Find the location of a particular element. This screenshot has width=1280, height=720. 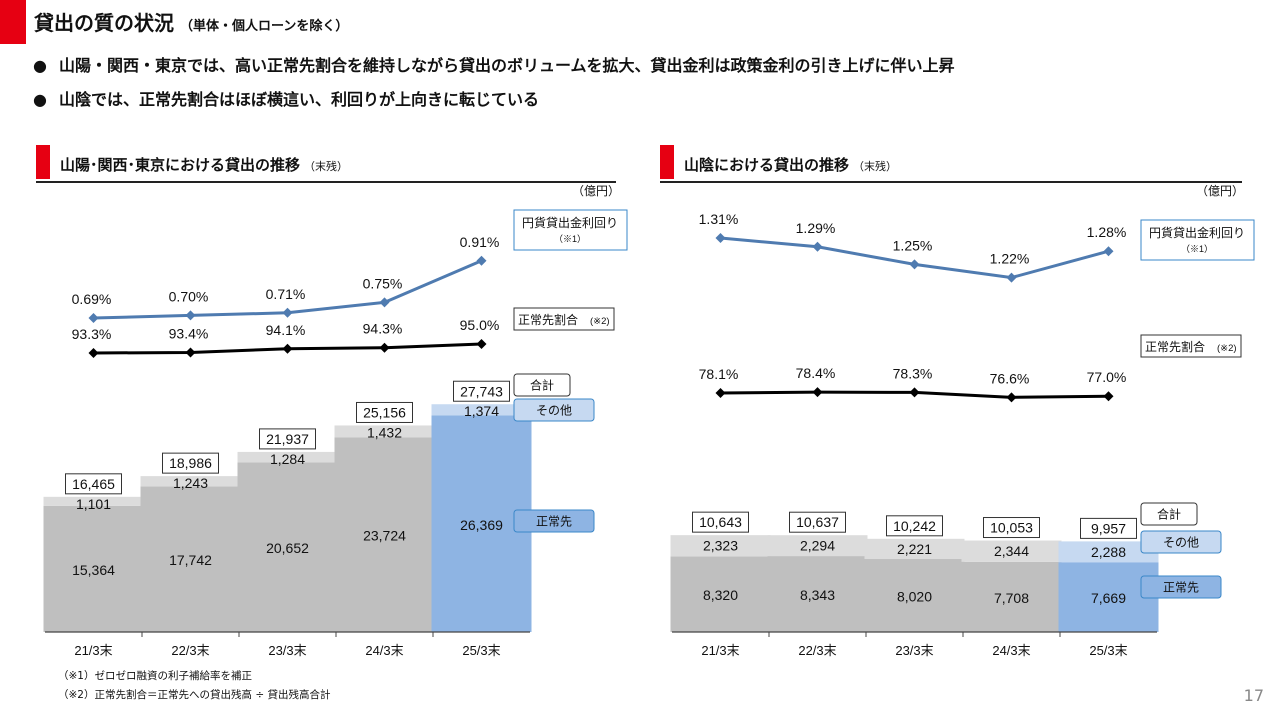

legend-other-badge is located at coordinates (554, 410).